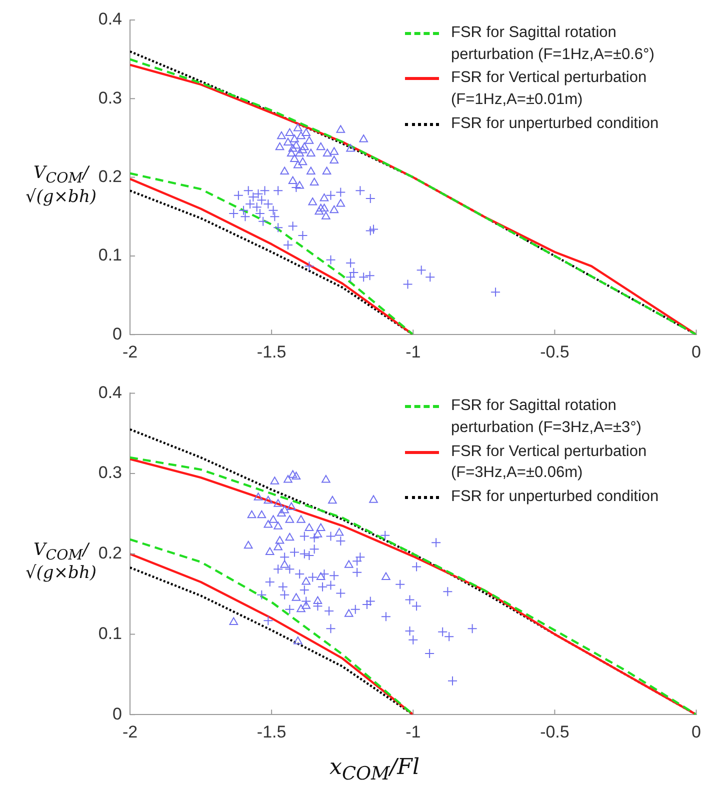 The width and height of the screenshot is (709, 803). What do you see at coordinates (555, 124) in the screenshot?
I see `legend-label: FSR for unperturbed condition` at bounding box center [555, 124].